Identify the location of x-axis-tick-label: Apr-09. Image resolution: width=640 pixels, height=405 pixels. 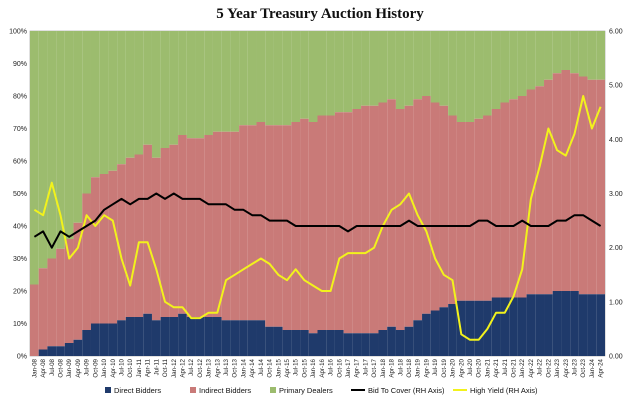
(78, 367).